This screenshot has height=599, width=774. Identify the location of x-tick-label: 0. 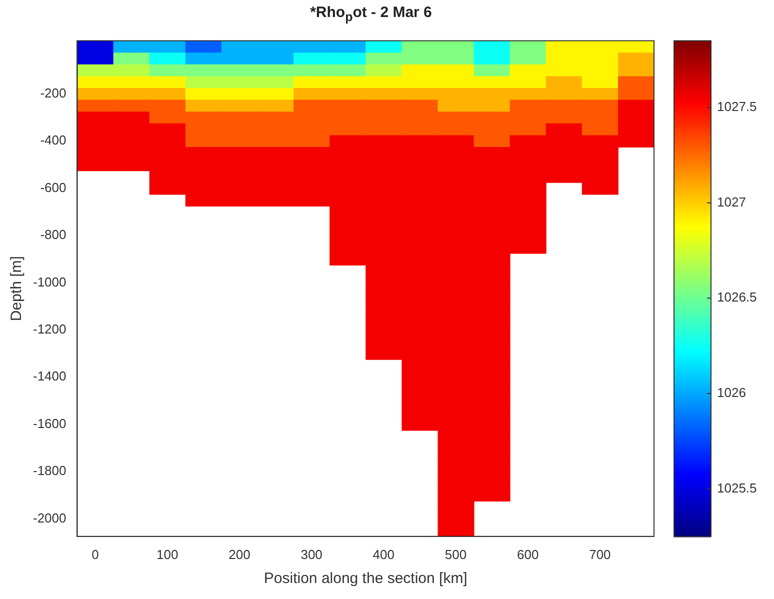
(95, 554).